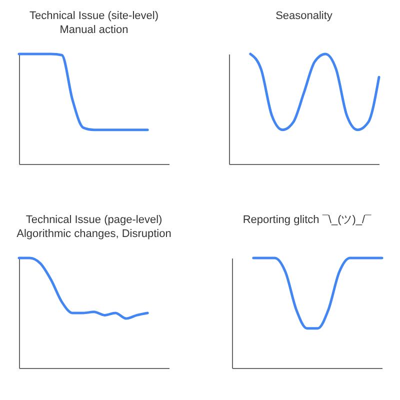  Describe the element at coordinates (94, 30) in the screenshot. I see `chart-subtitle: Manual action` at that location.